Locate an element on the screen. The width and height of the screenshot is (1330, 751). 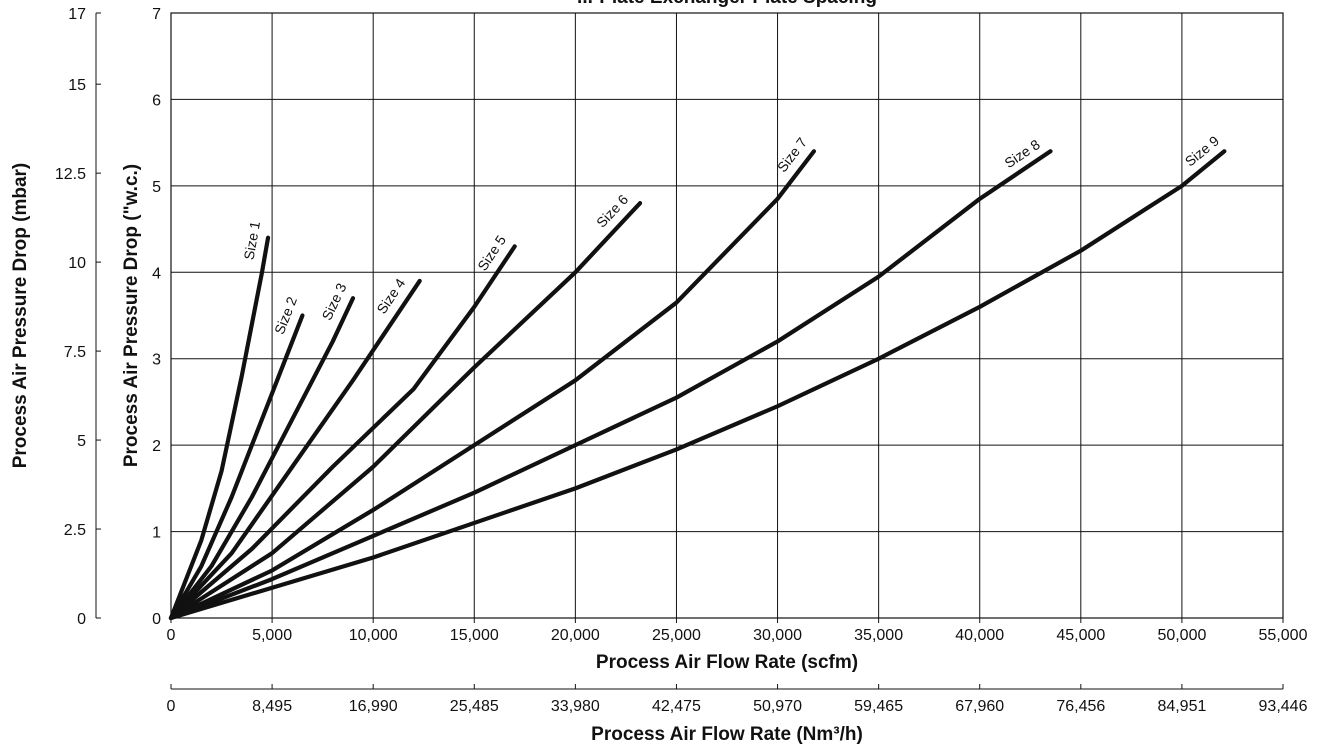
secondary-y-tick-label: 5 is located at coordinates (81, 441).